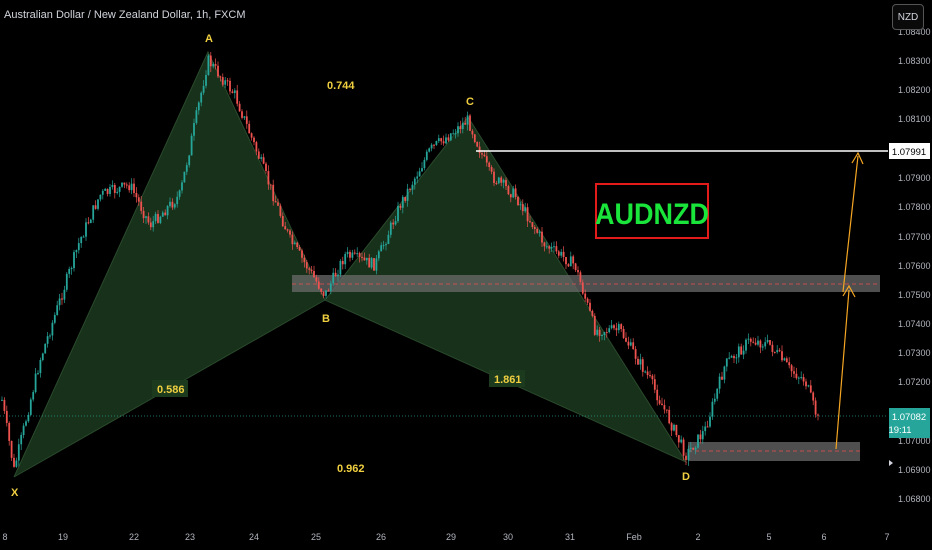 The height and width of the screenshot is (550, 932). Describe the element at coordinates (507, 378) in the screenshot. I see `ratio-bd-bg` at that location.